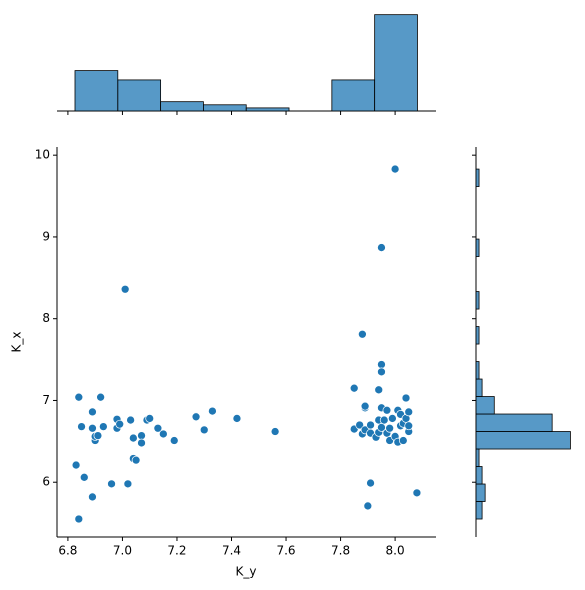 This screenshot has width=585, height=590. What do you see at coordinates (46, 236) in the screenshot?
I see `y-tick-label: 9` at bounding box center [46, 236].